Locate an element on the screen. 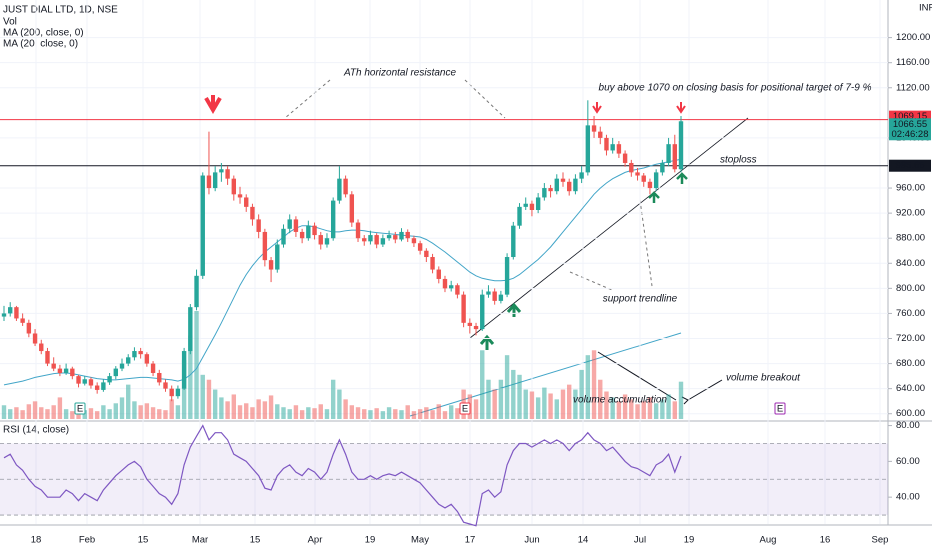 The image size is (932, 550). y-tick-label: 760.00 is located at coordinates (910, 313).